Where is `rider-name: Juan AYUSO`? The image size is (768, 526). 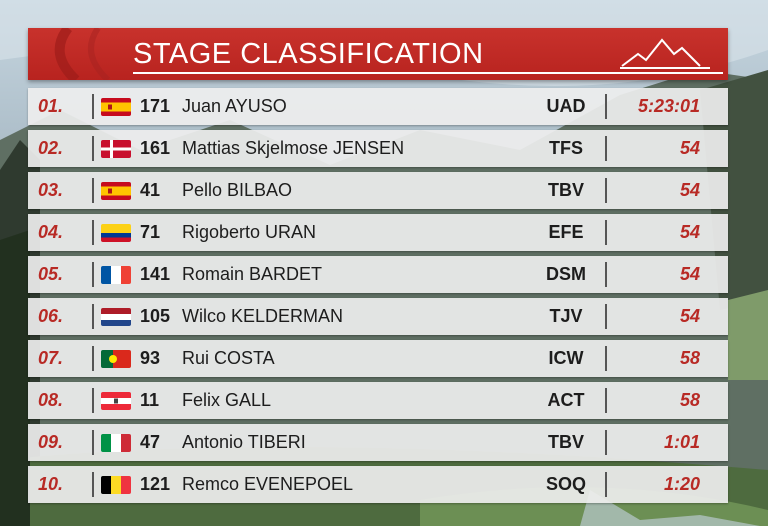
rider-name: Juan AYUSO is located at coordinates (234, 106).